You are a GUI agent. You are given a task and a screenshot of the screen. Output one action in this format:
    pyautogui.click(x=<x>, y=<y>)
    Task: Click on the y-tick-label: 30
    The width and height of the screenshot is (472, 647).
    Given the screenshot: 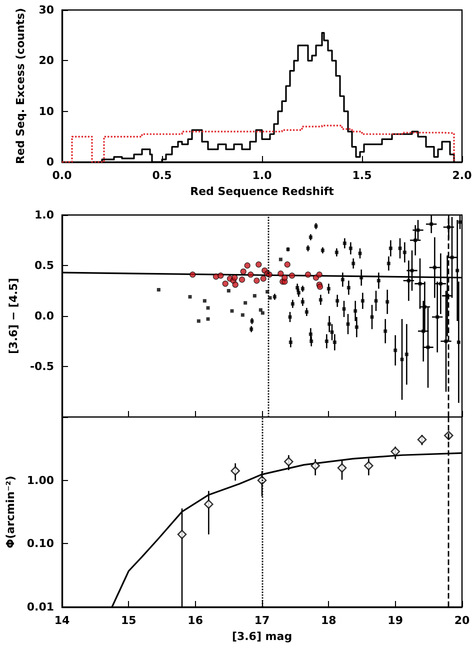 What is the action you would take?
    pyautogui.click(x=46, y=10)
    